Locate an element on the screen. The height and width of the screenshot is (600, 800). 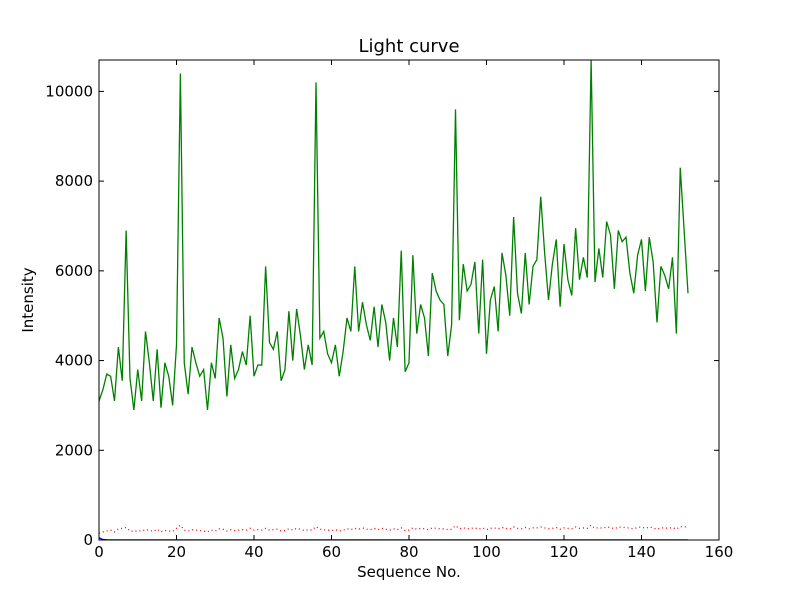
x-tick-label: 40 is located at coordinates (253, 552).